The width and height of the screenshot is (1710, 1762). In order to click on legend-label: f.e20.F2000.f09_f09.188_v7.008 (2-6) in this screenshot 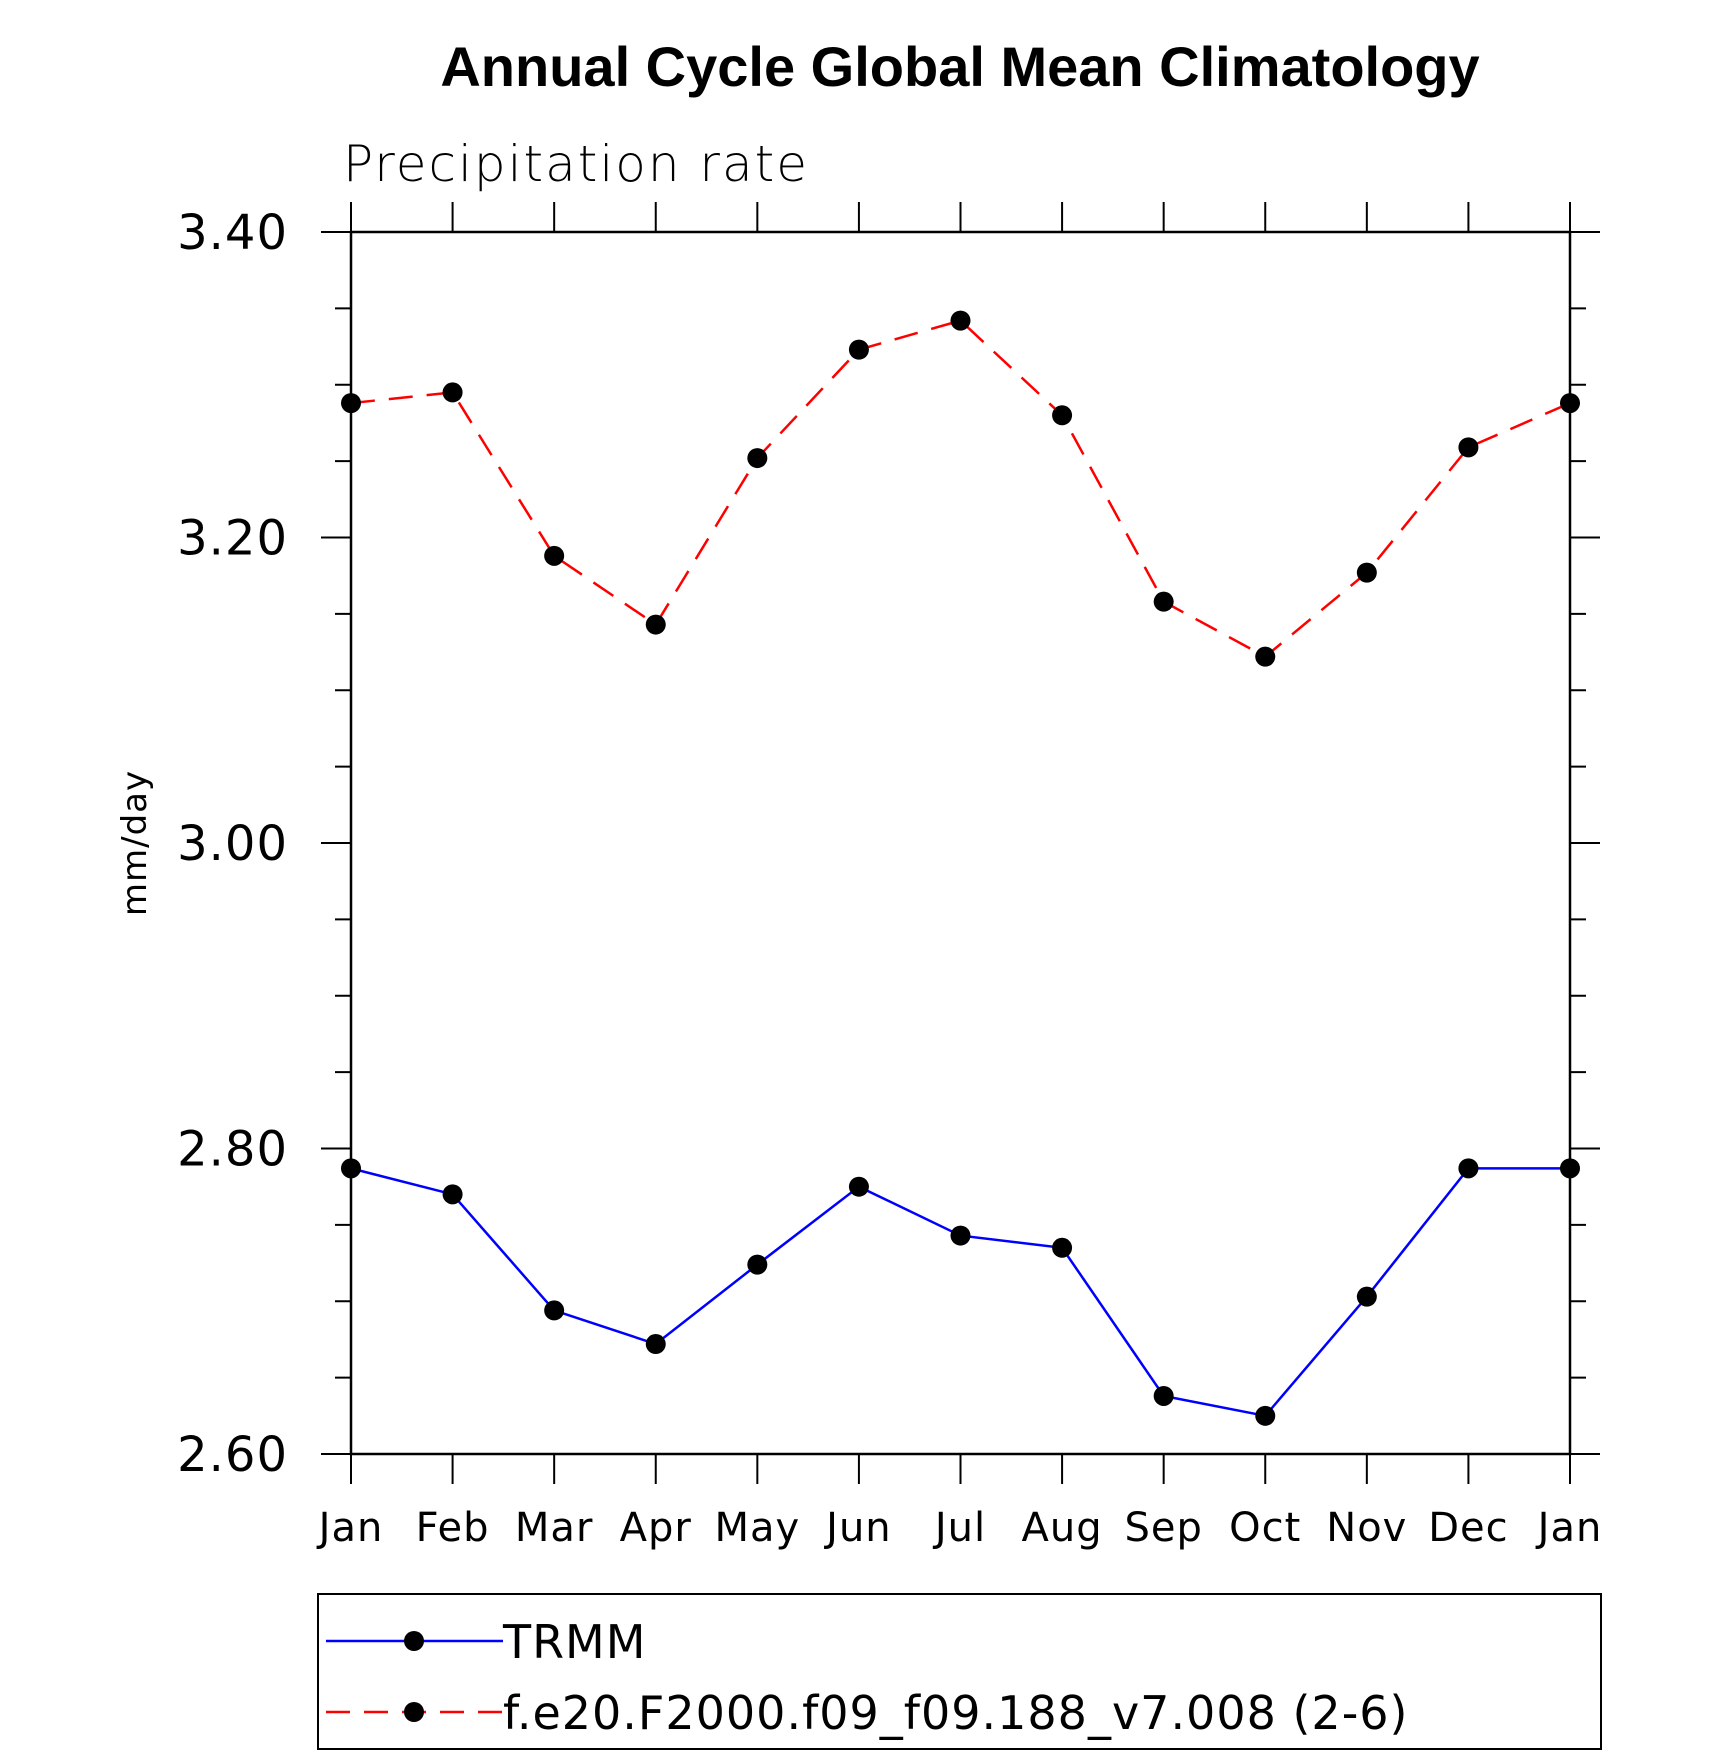, I will do `click(956, 1713)`.